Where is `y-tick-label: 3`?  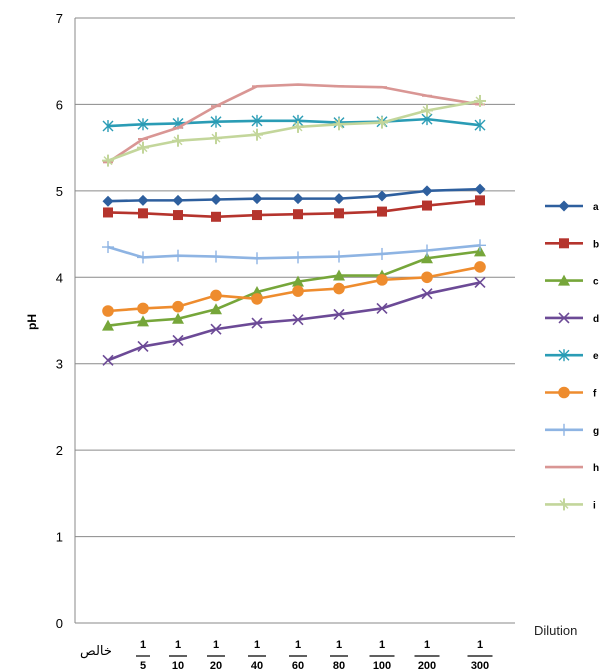 y-tick-label: 3 is located at coordinates (59, 364).